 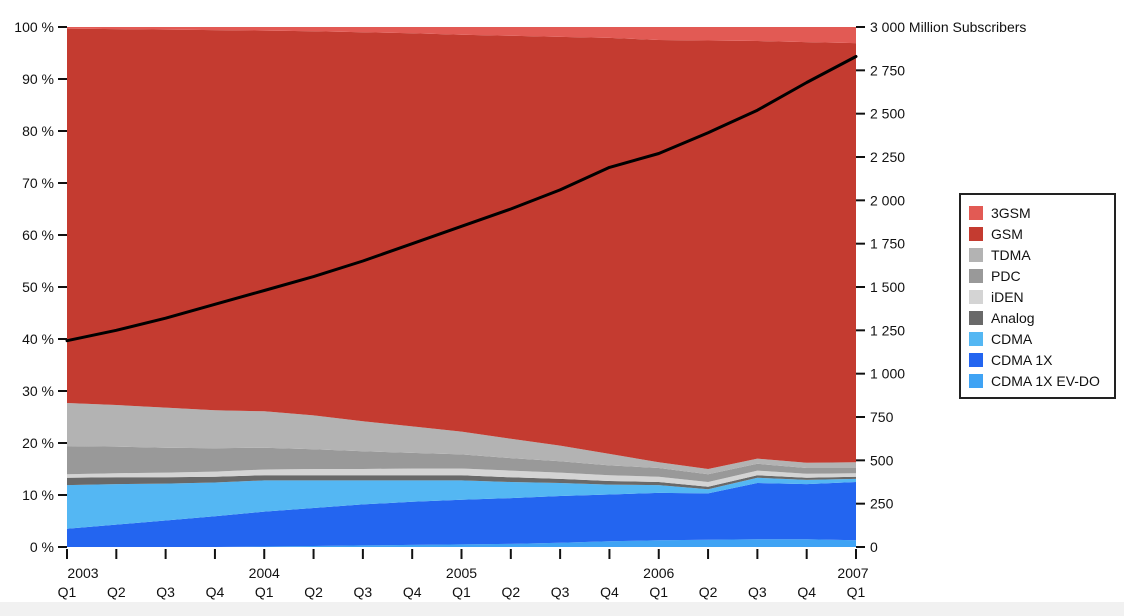 What do you see at coordinates (38, 235) in the screenshot?
I see `left-axis-tick-label: 60 %` at bounding box center [38, 235].